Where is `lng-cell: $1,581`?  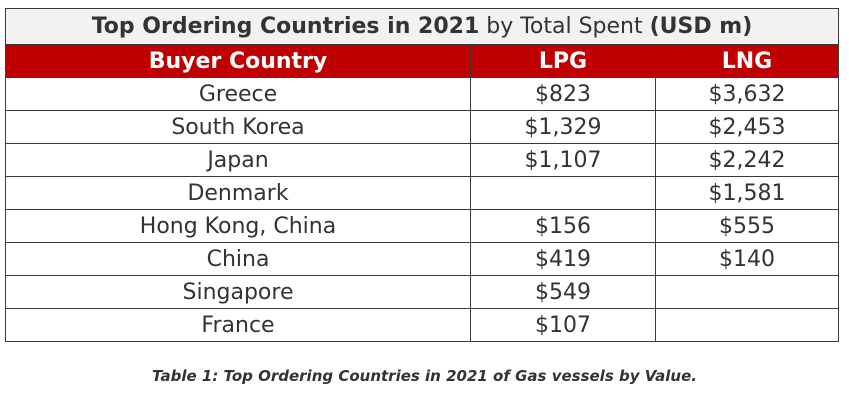
lng-cell: $1,581 is located at coordinates (747, 193).